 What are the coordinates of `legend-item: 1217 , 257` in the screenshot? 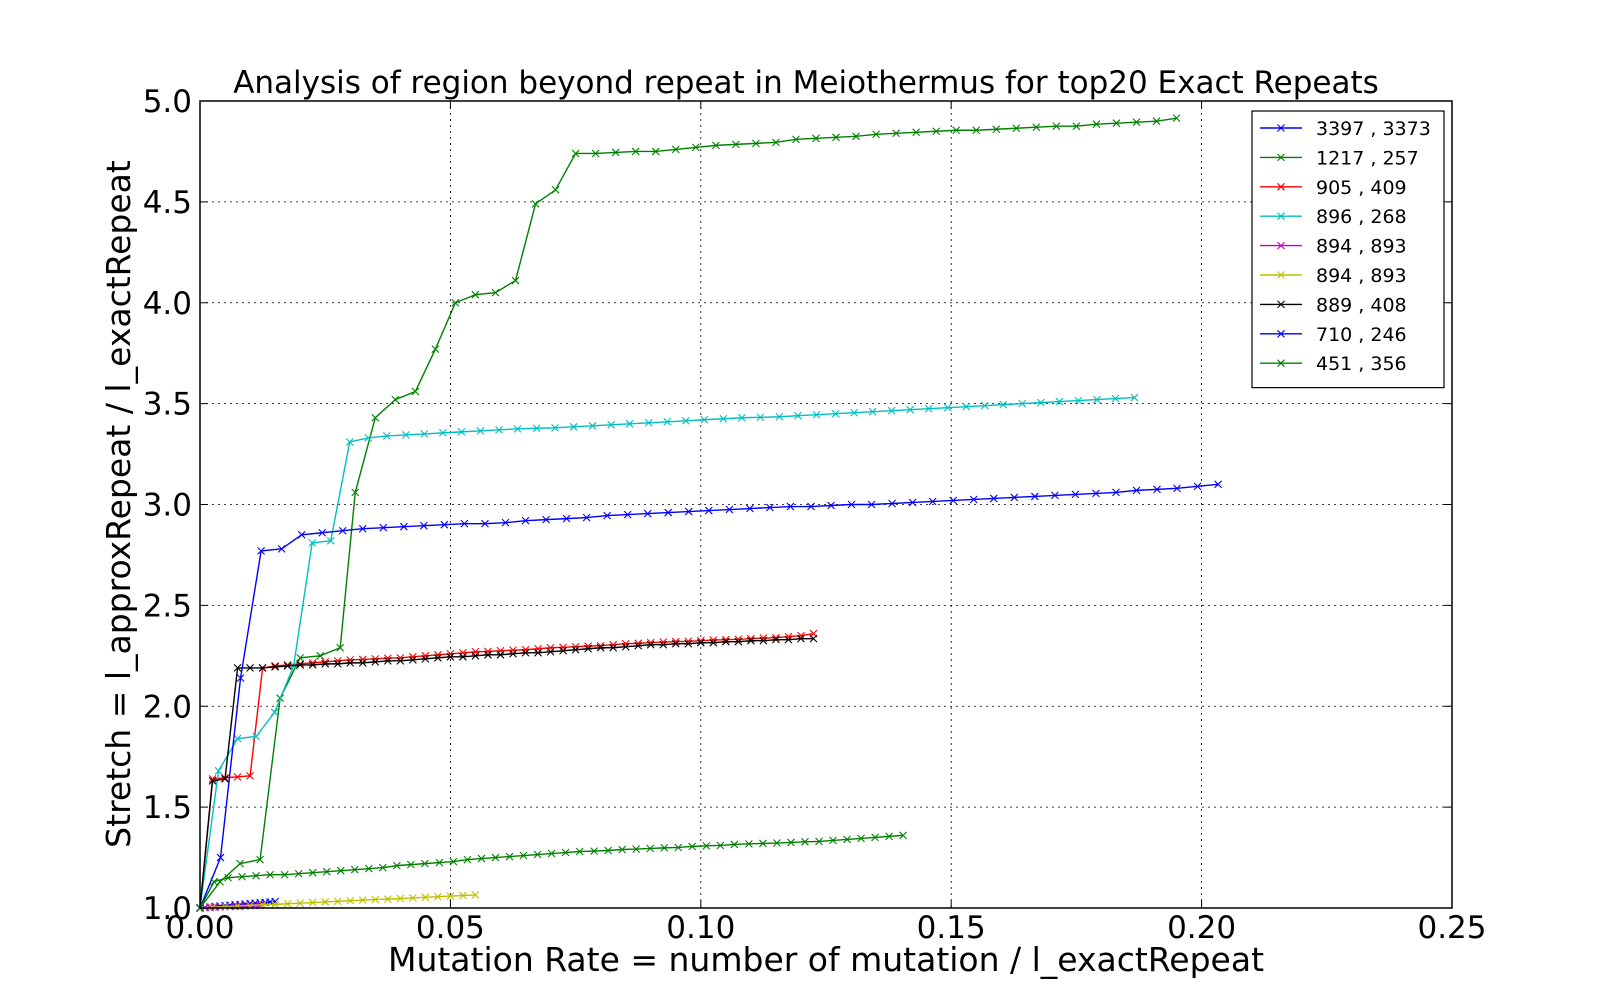 It's located at (1339, 158).